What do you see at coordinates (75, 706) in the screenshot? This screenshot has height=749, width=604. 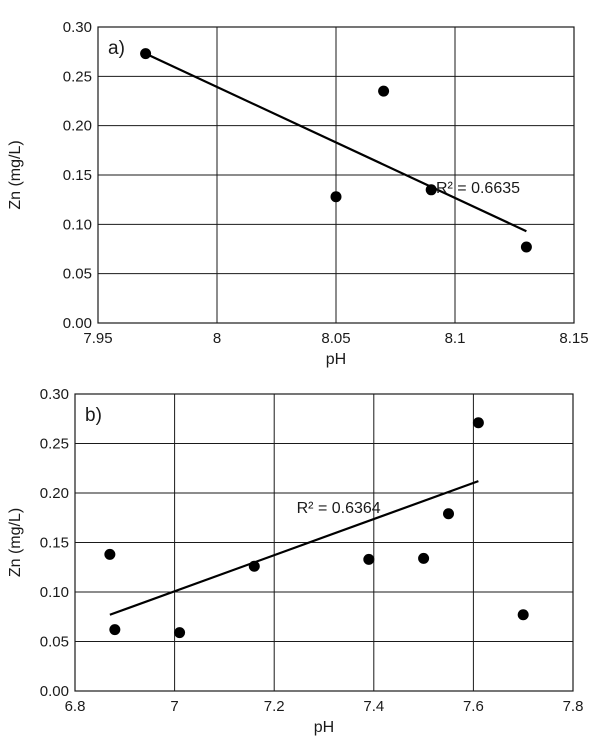 I see `x-tick-label: 6.8` at bounding box center [75, 706].